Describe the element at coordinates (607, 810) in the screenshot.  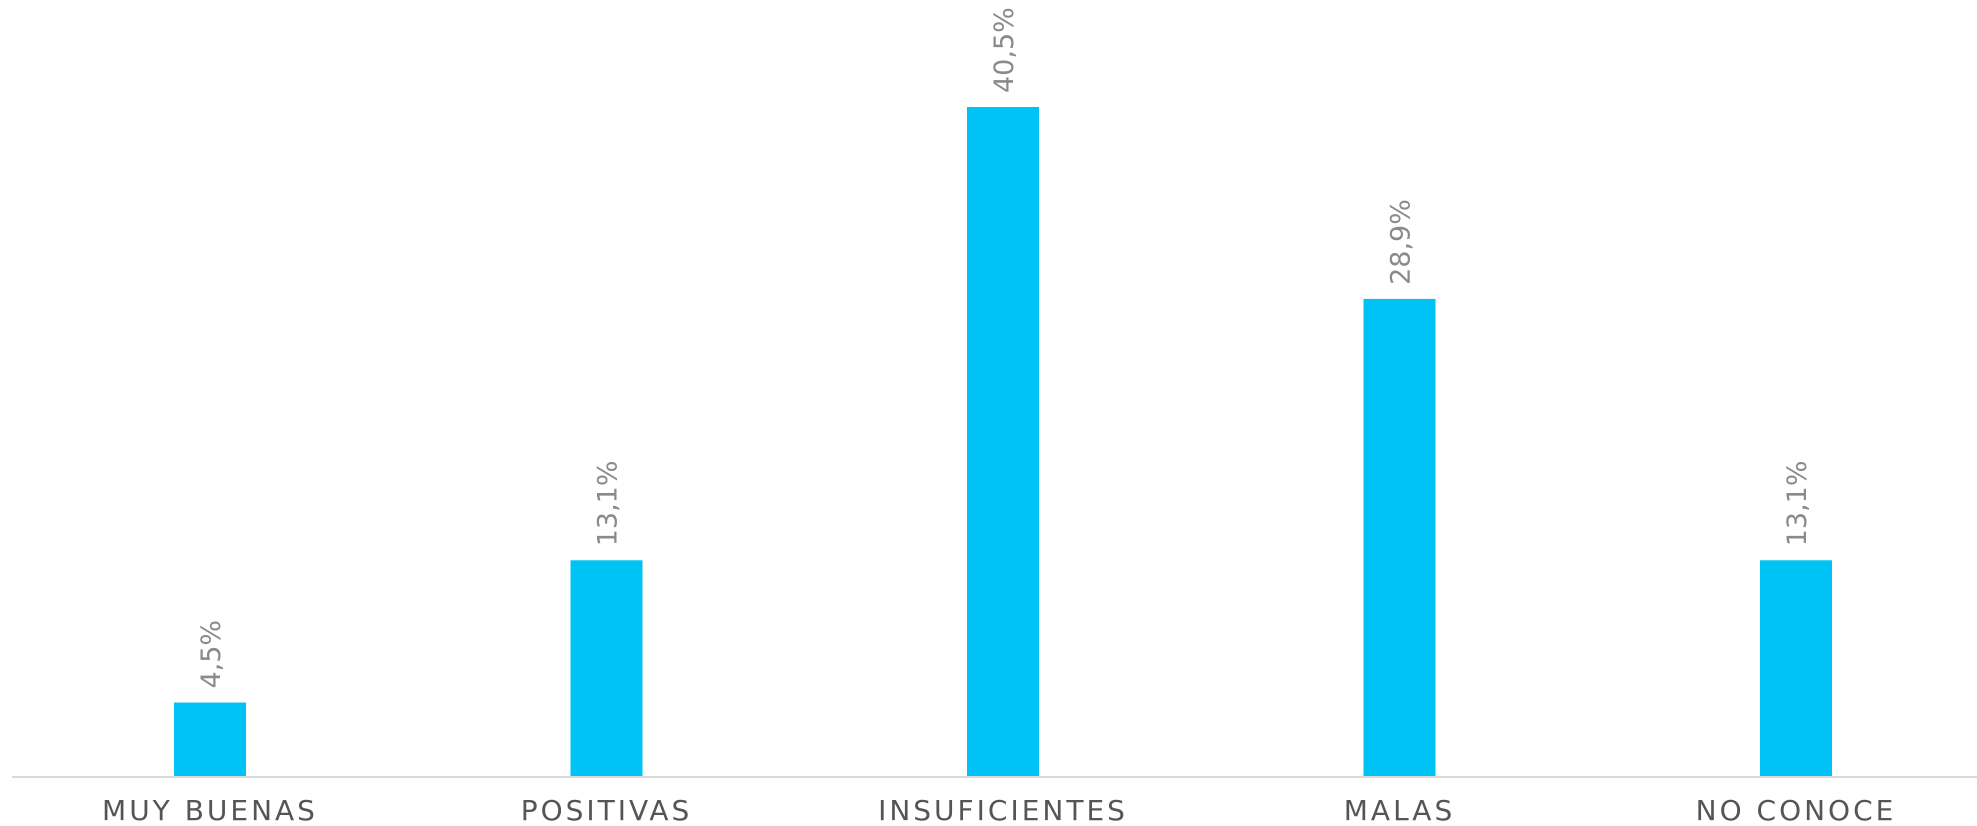
I see `category-tick-label: POSITIVAS` at that location.